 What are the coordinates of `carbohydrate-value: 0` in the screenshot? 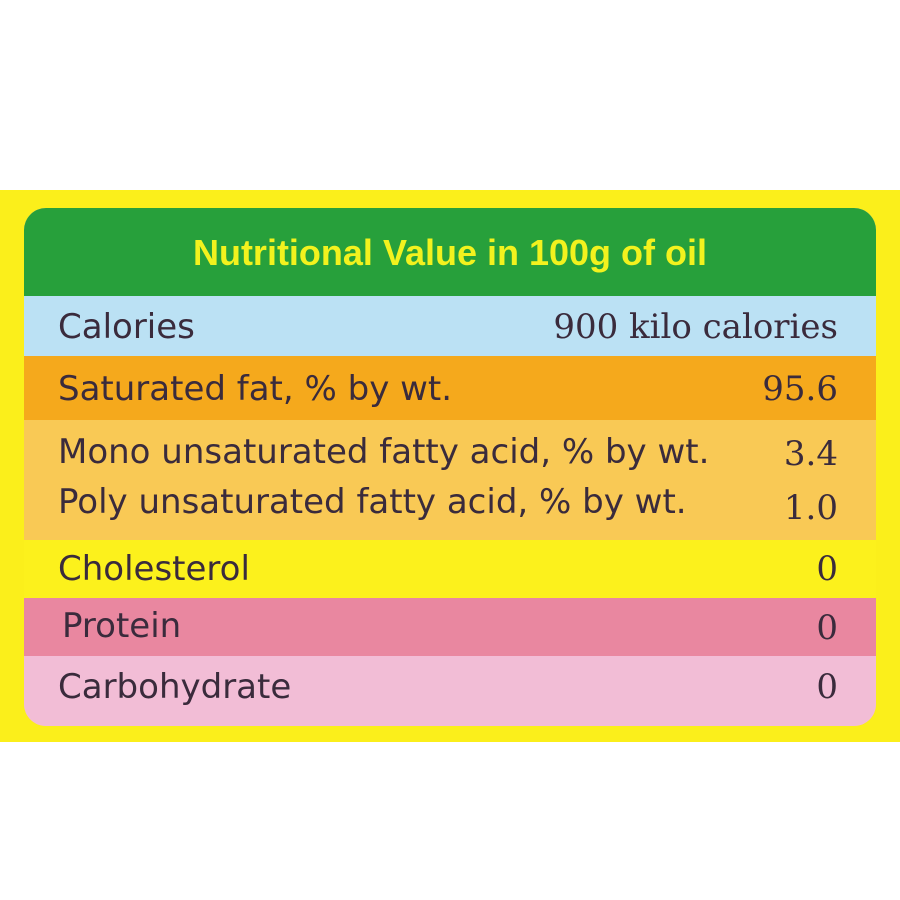 It's located at (827, 687).